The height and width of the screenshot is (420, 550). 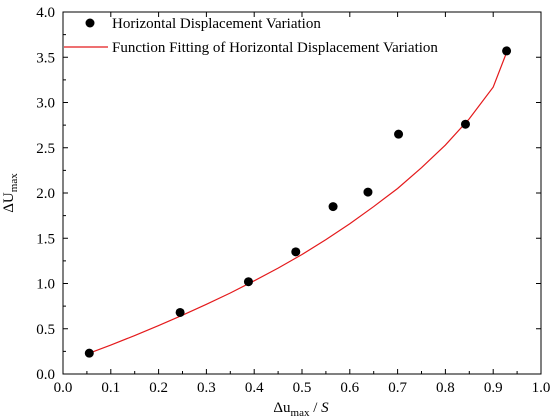 What do you see at coordinates (216, 24) in the screenshot?
I see `legend-label-points: Horizontal Displacement Variation` at bounding box center [216, 24].